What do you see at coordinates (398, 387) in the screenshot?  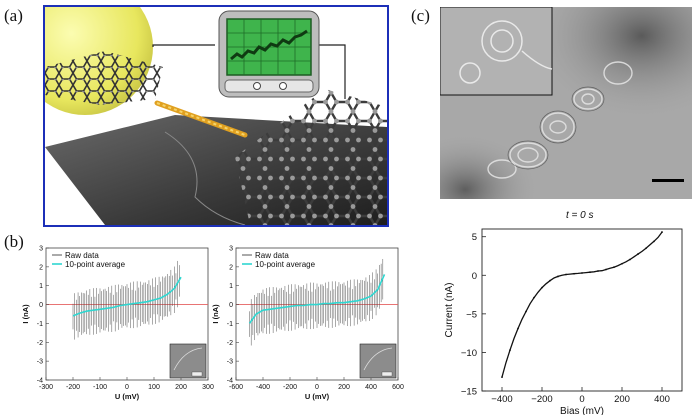 I see `x-tick-label: 600` at bounding box center [398, 387].